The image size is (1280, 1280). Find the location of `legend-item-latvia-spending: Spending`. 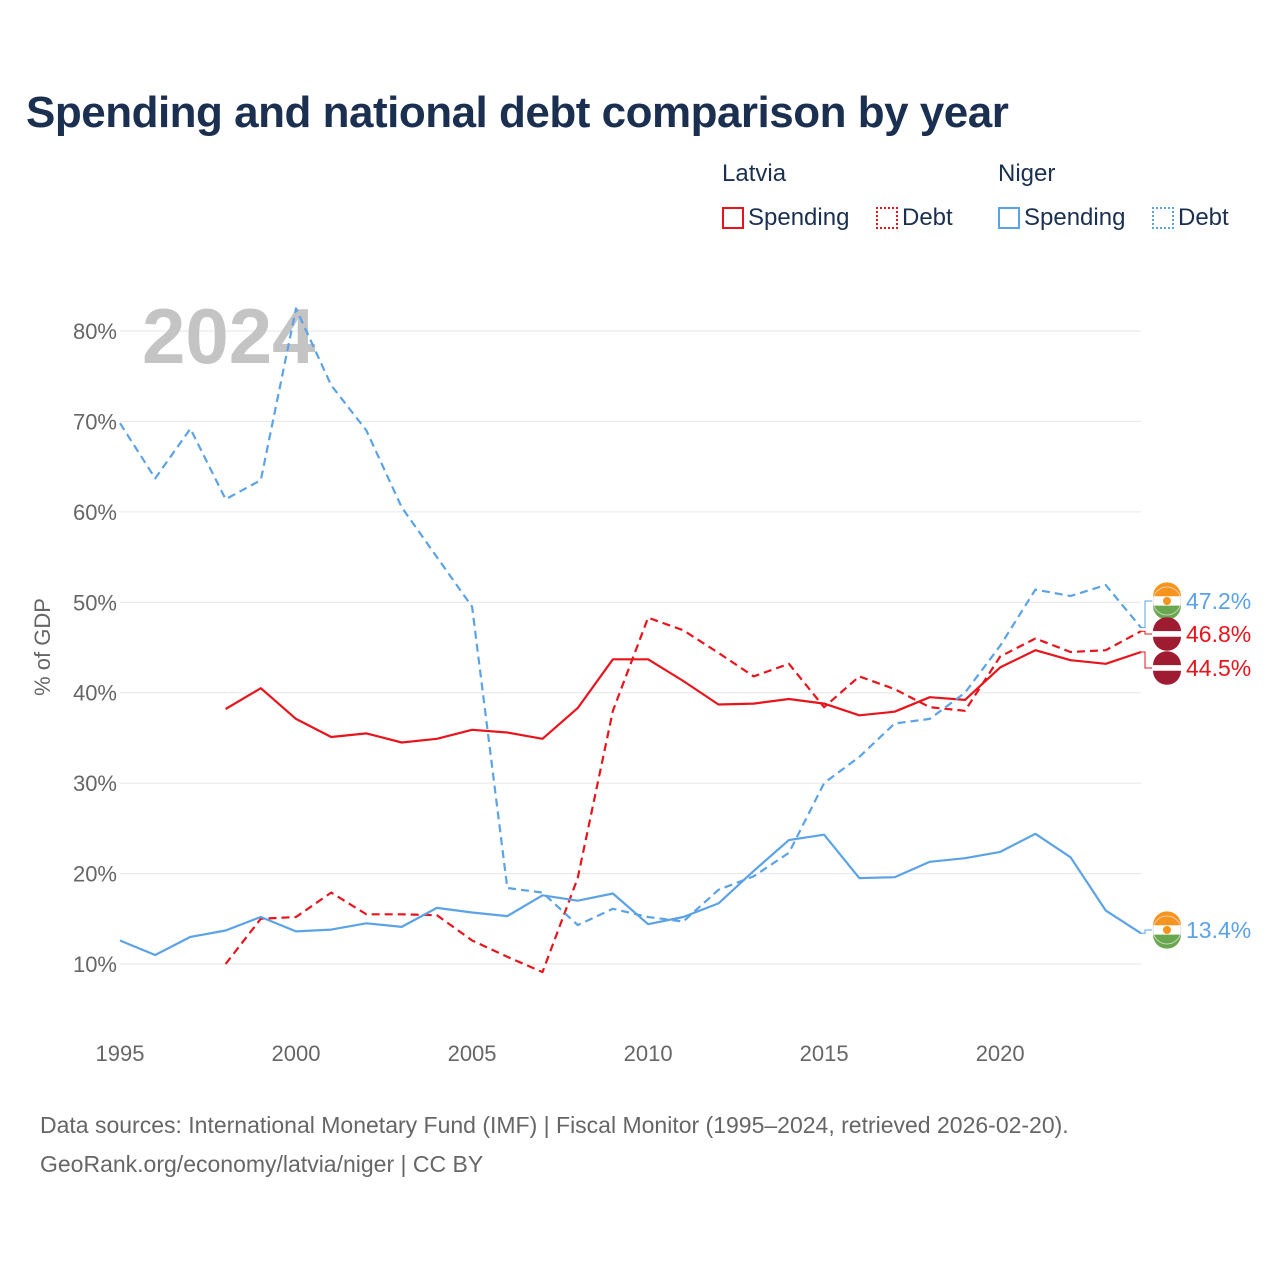

legend-item-latvia-spending: Spending is located at coordinates (785, 218).